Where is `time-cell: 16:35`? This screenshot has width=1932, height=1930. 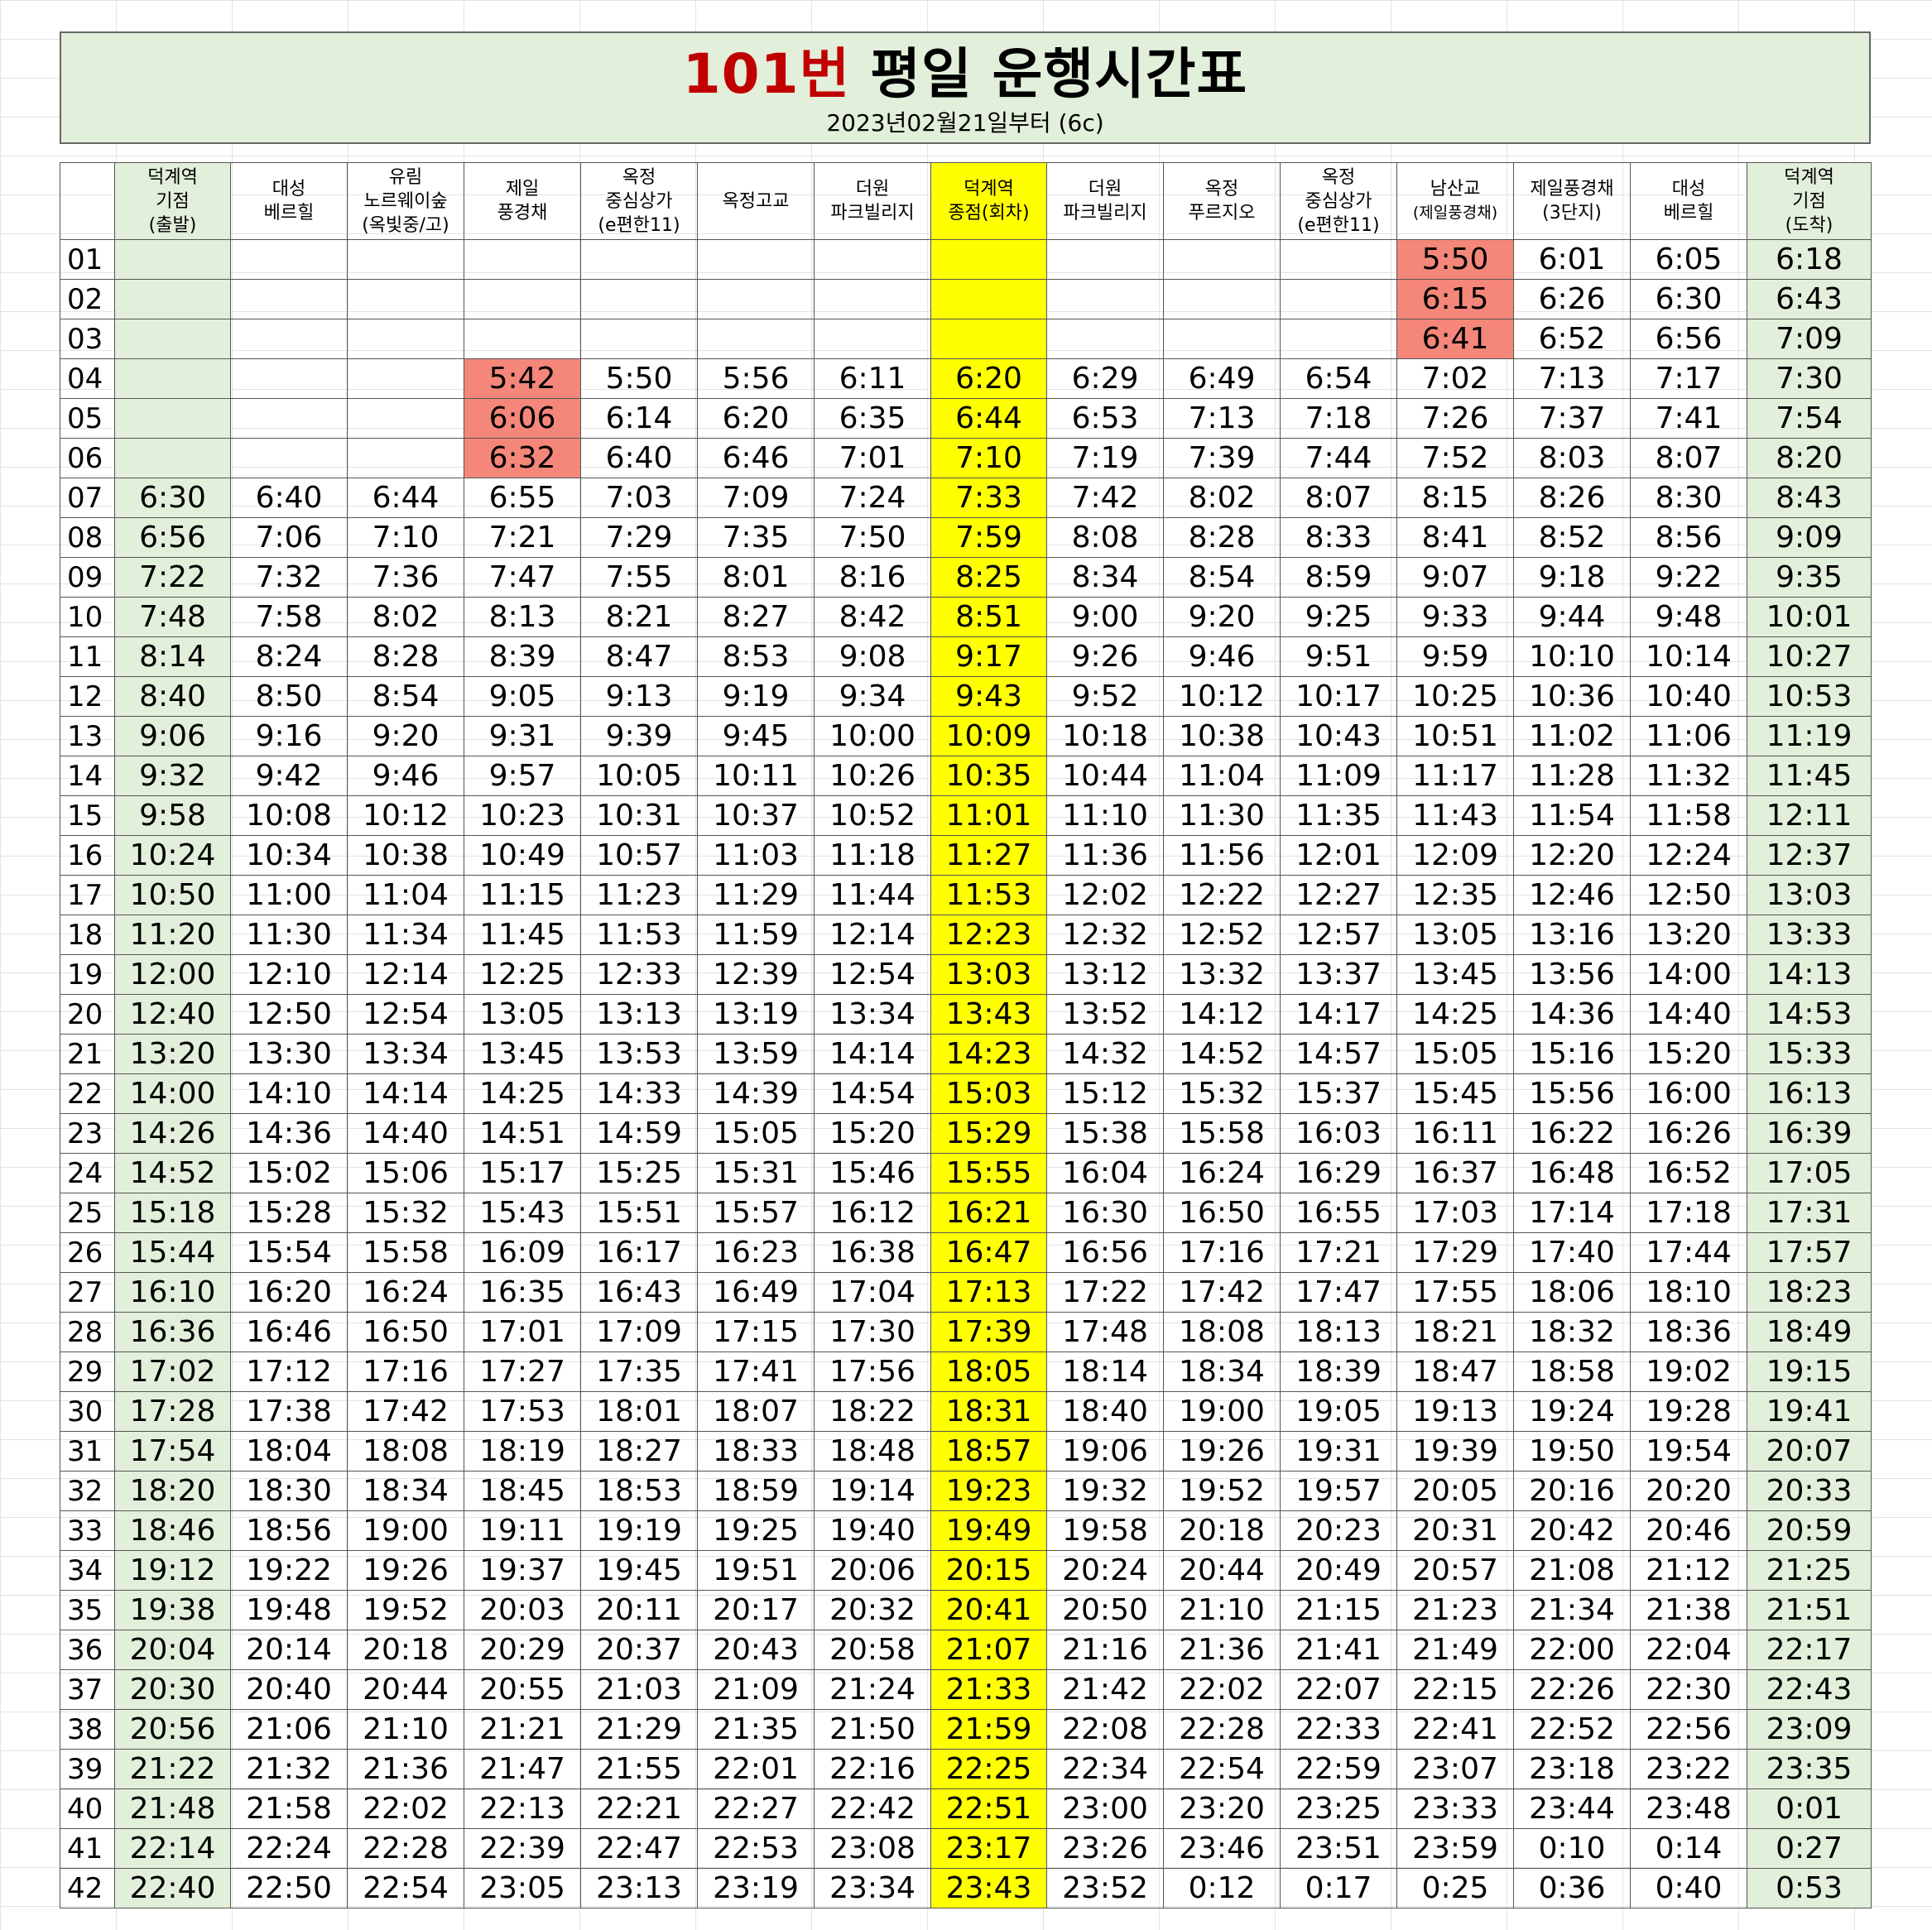 time-cell: 16:35 is located at coordinates (522, 1292).